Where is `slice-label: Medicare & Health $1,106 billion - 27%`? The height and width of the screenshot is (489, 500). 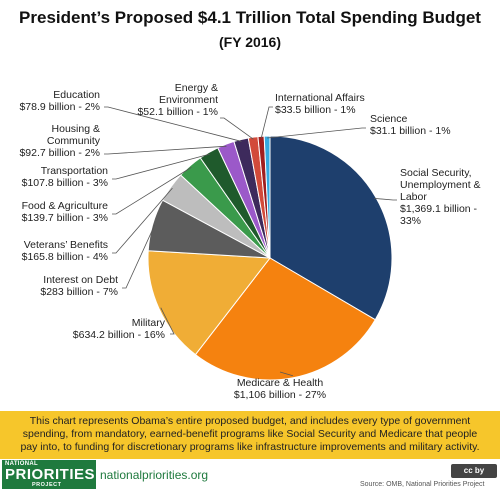
slice-label: Medicare & Health $1,106 billion - 27% is located at coordinates (280, 389).